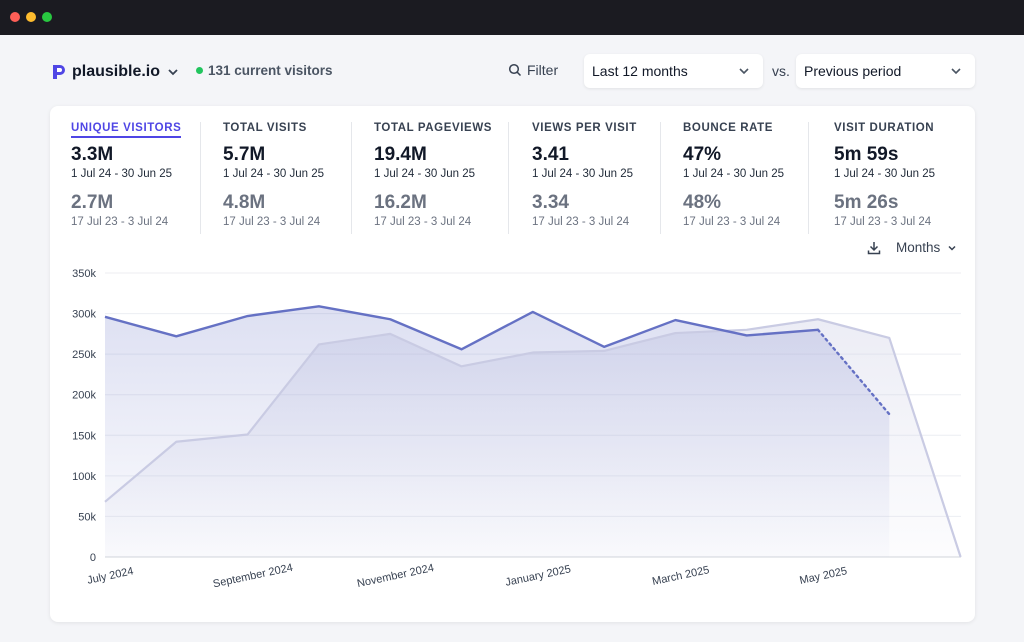  I want to click on metric-label: TOTAL VISITS, so click(265, 128).